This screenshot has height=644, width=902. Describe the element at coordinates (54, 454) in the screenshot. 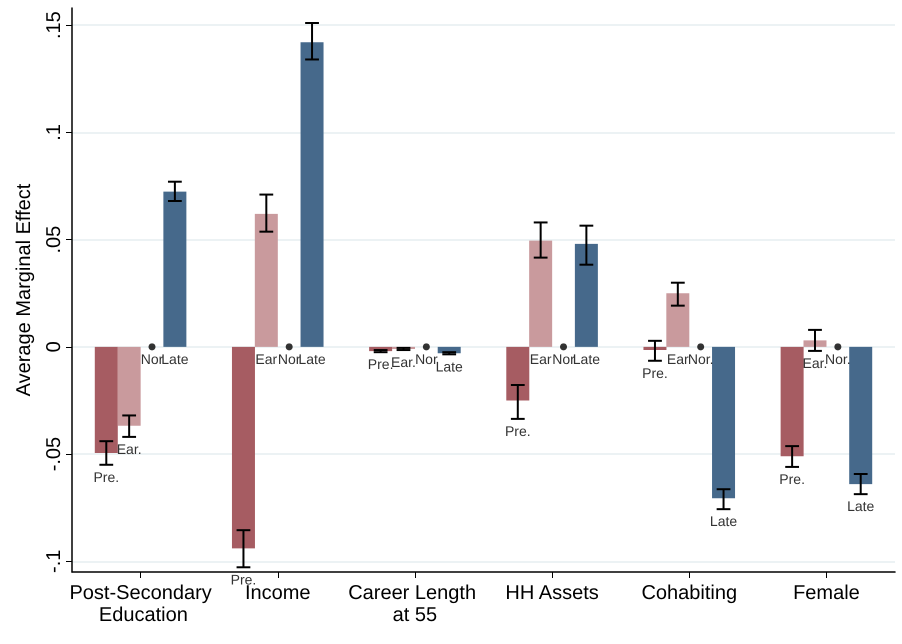

I see `y-tick-label: -.05` at that location.